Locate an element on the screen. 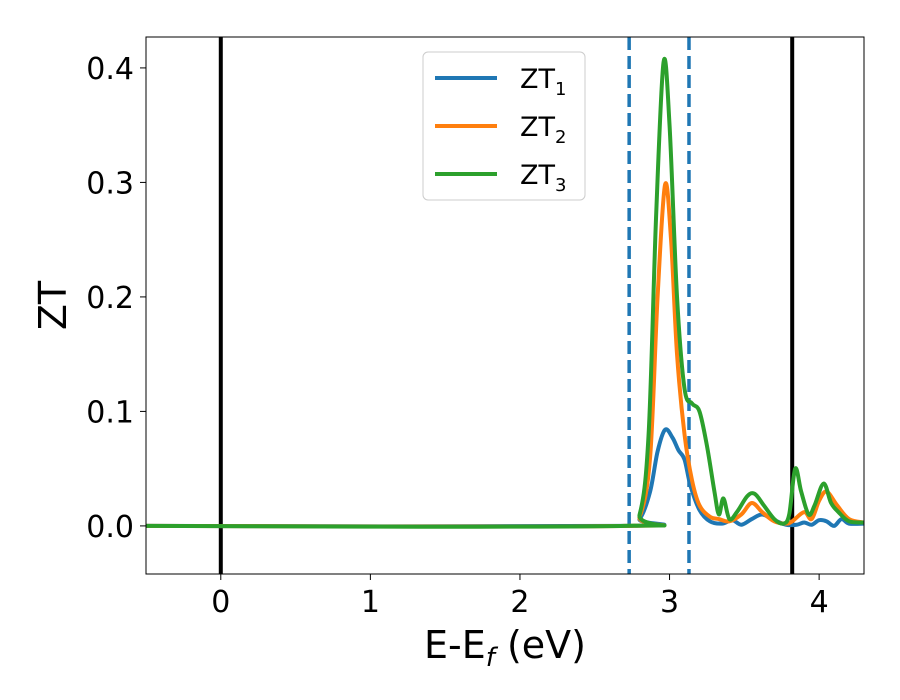 This screenshot has width=900, height=700. x-tick-label: 1 is located at coordinates (370, 602).